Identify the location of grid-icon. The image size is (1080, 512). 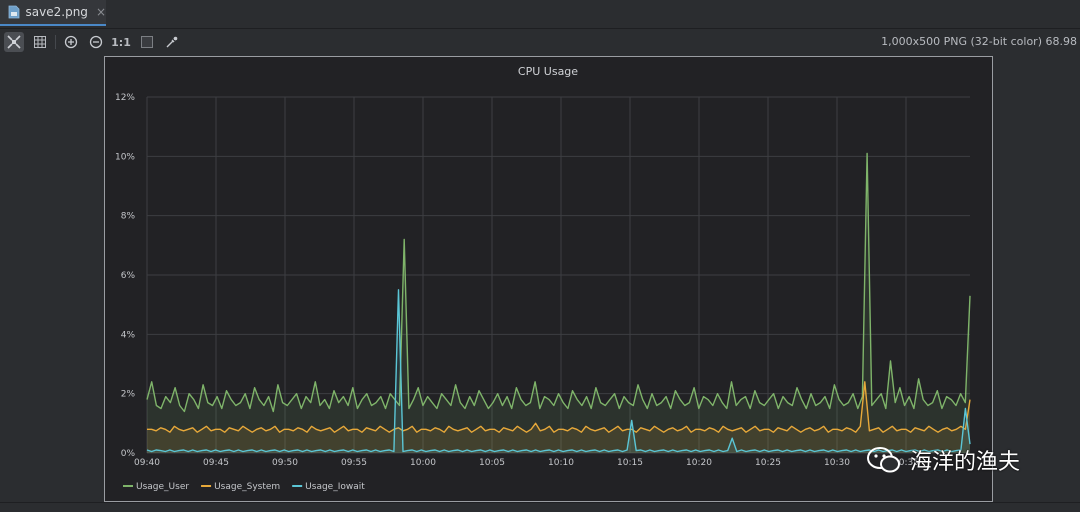
(40, 42).